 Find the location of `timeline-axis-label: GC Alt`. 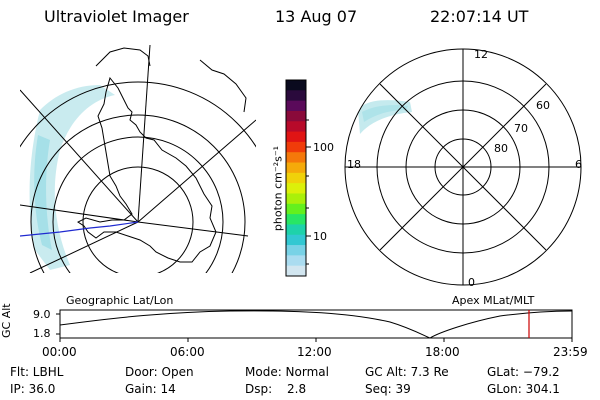

timeline-axis-label: GC Alt is located at coordinates (6, 320).